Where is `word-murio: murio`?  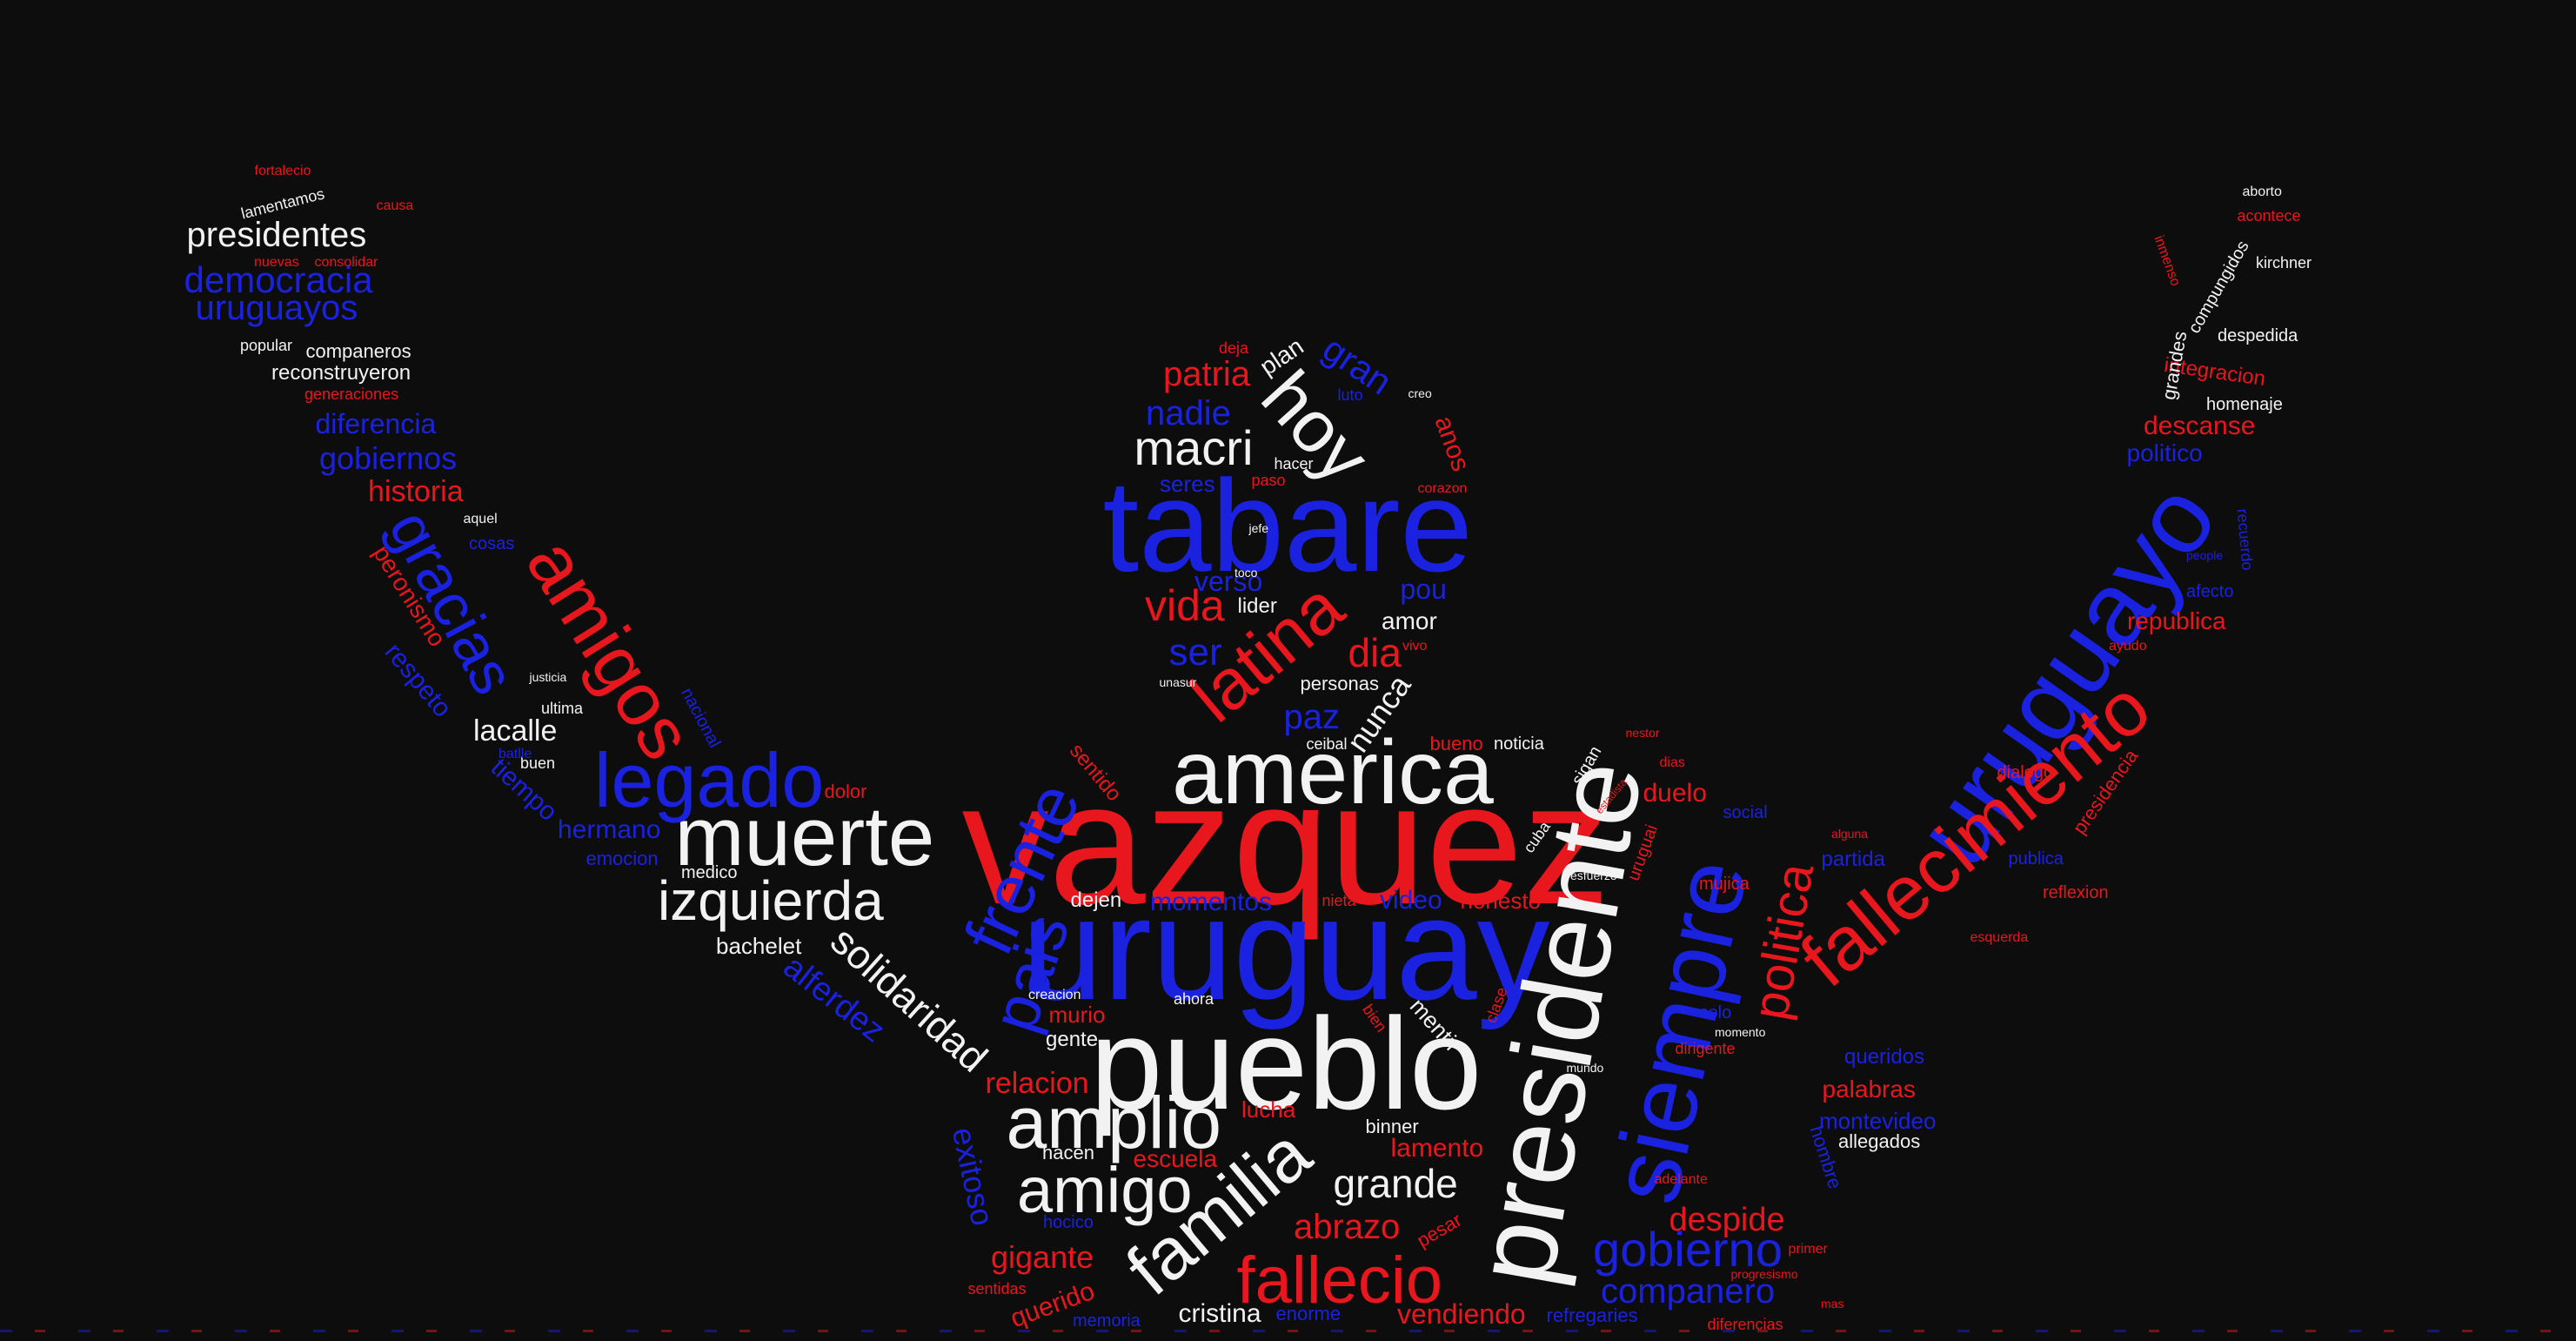 word-murio: murio is located at coordinates (1077, 1015).